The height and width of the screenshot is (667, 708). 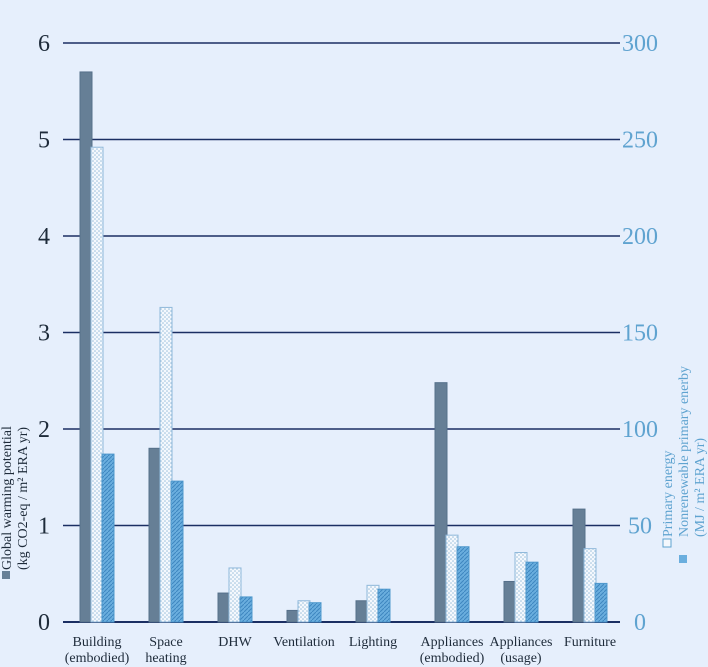 I want to click on left-axis-tick-label: 4, so click(x=44, y=237).